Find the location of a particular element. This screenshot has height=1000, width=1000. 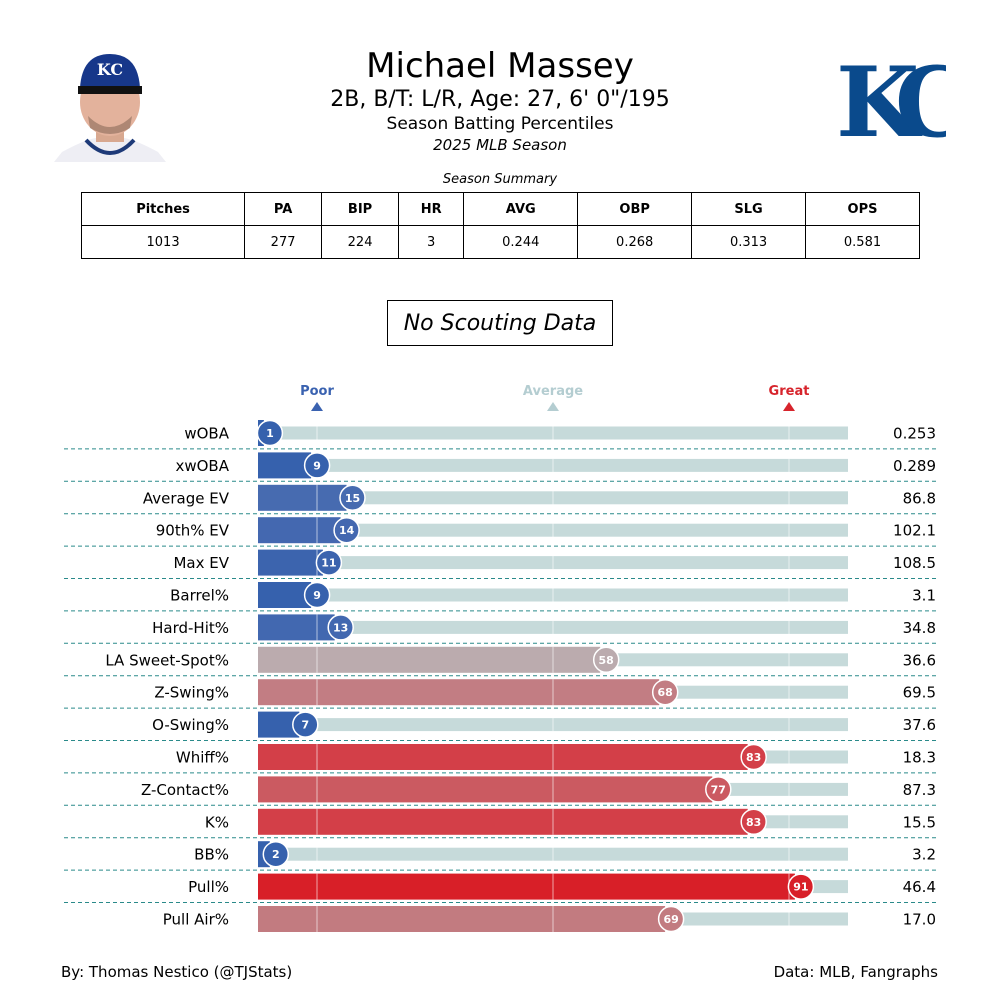

summary-value: 0.581 is located at coordinates (862, 242).